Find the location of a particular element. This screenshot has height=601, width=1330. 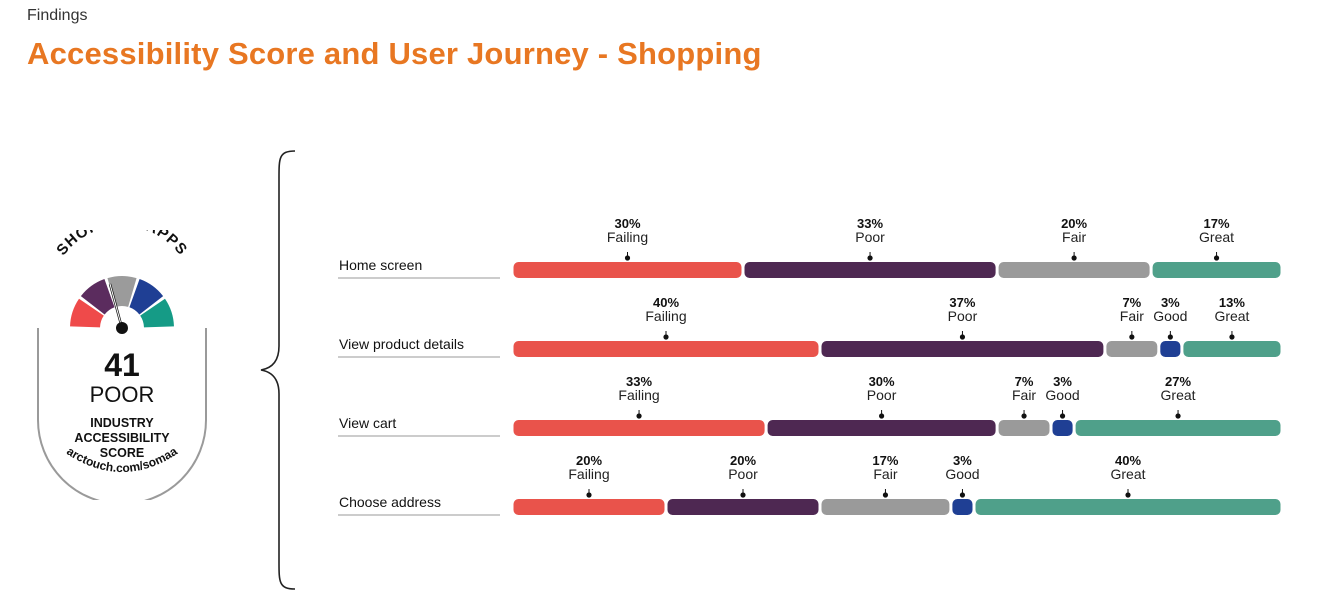

badge-score: 41 is located at coordinates (122, 365).